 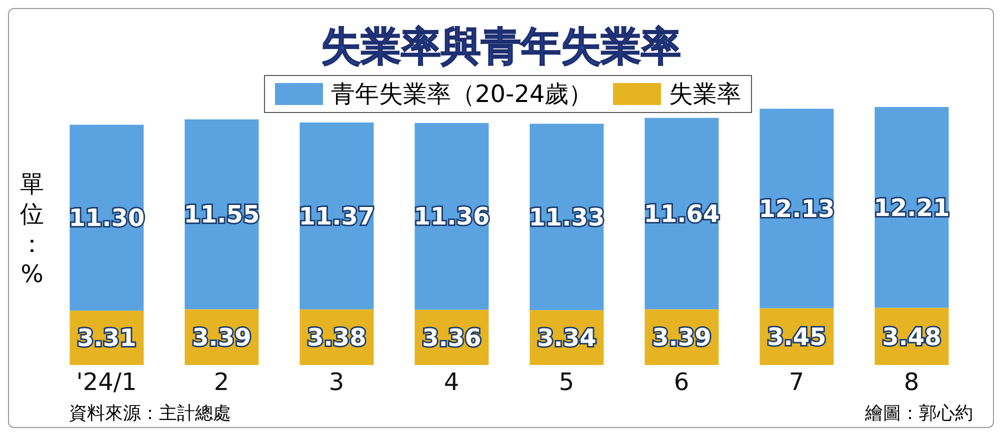 I want to click on x-tick-label: '24/1, so click(x=106, y=382).